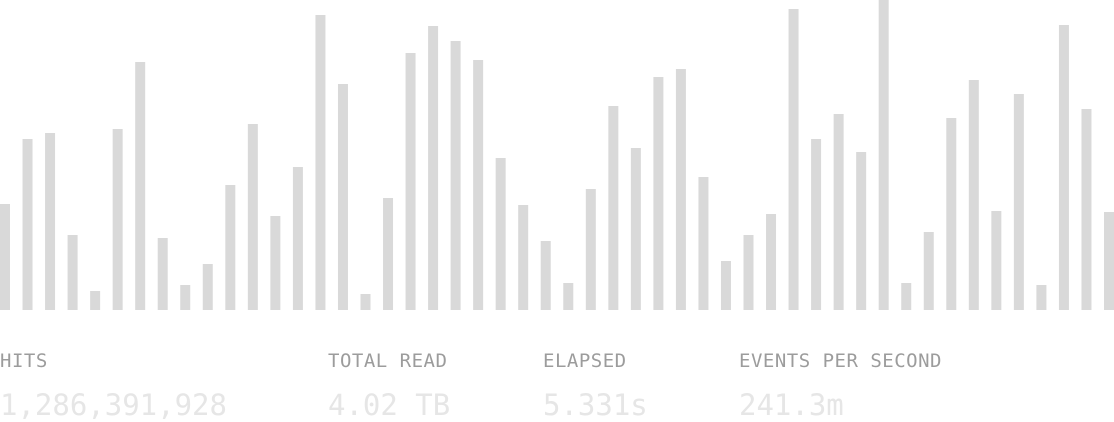 The width and height of the screenshot is (1114, 422). I want to click on stat-total-read-value: 4.02 TB, so click(389, 405).